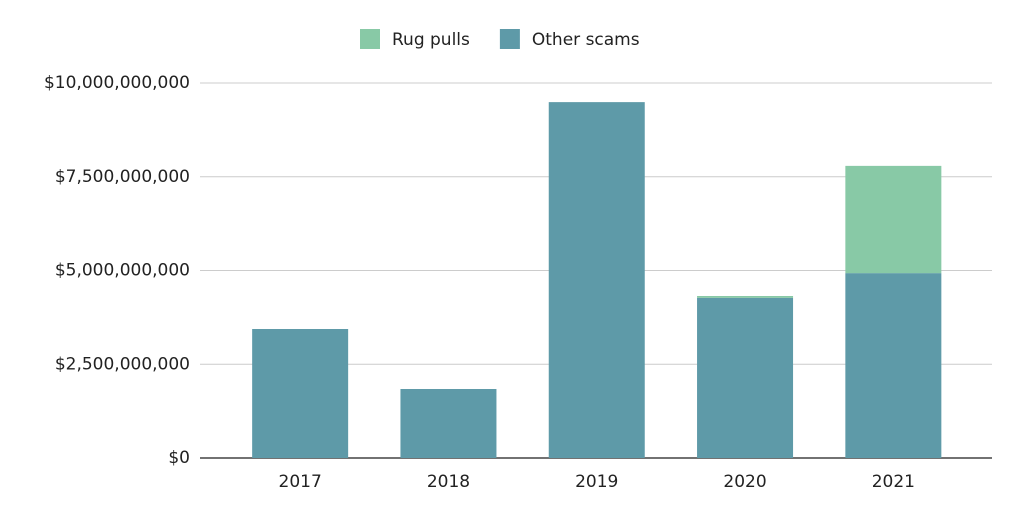 Image resolution: width=1023 pixels, height=526 pixels. What do you see at coordinates (122, 177) in the screenshot?
I see `y-tick-label: $7,500,000,000` at bounding box center [122, 177].